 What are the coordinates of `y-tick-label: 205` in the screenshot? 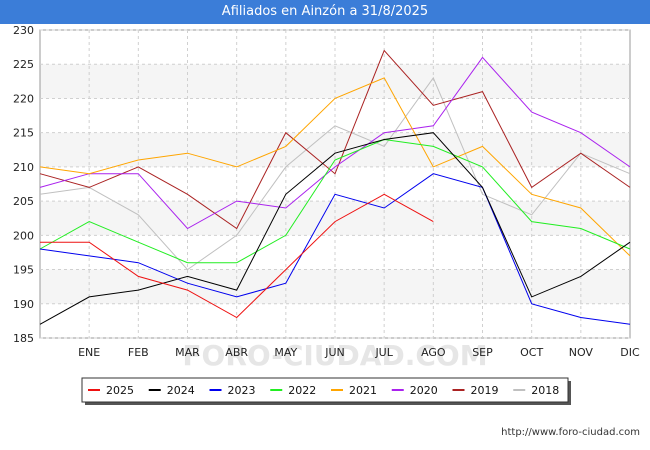 It's located at (23, 201).